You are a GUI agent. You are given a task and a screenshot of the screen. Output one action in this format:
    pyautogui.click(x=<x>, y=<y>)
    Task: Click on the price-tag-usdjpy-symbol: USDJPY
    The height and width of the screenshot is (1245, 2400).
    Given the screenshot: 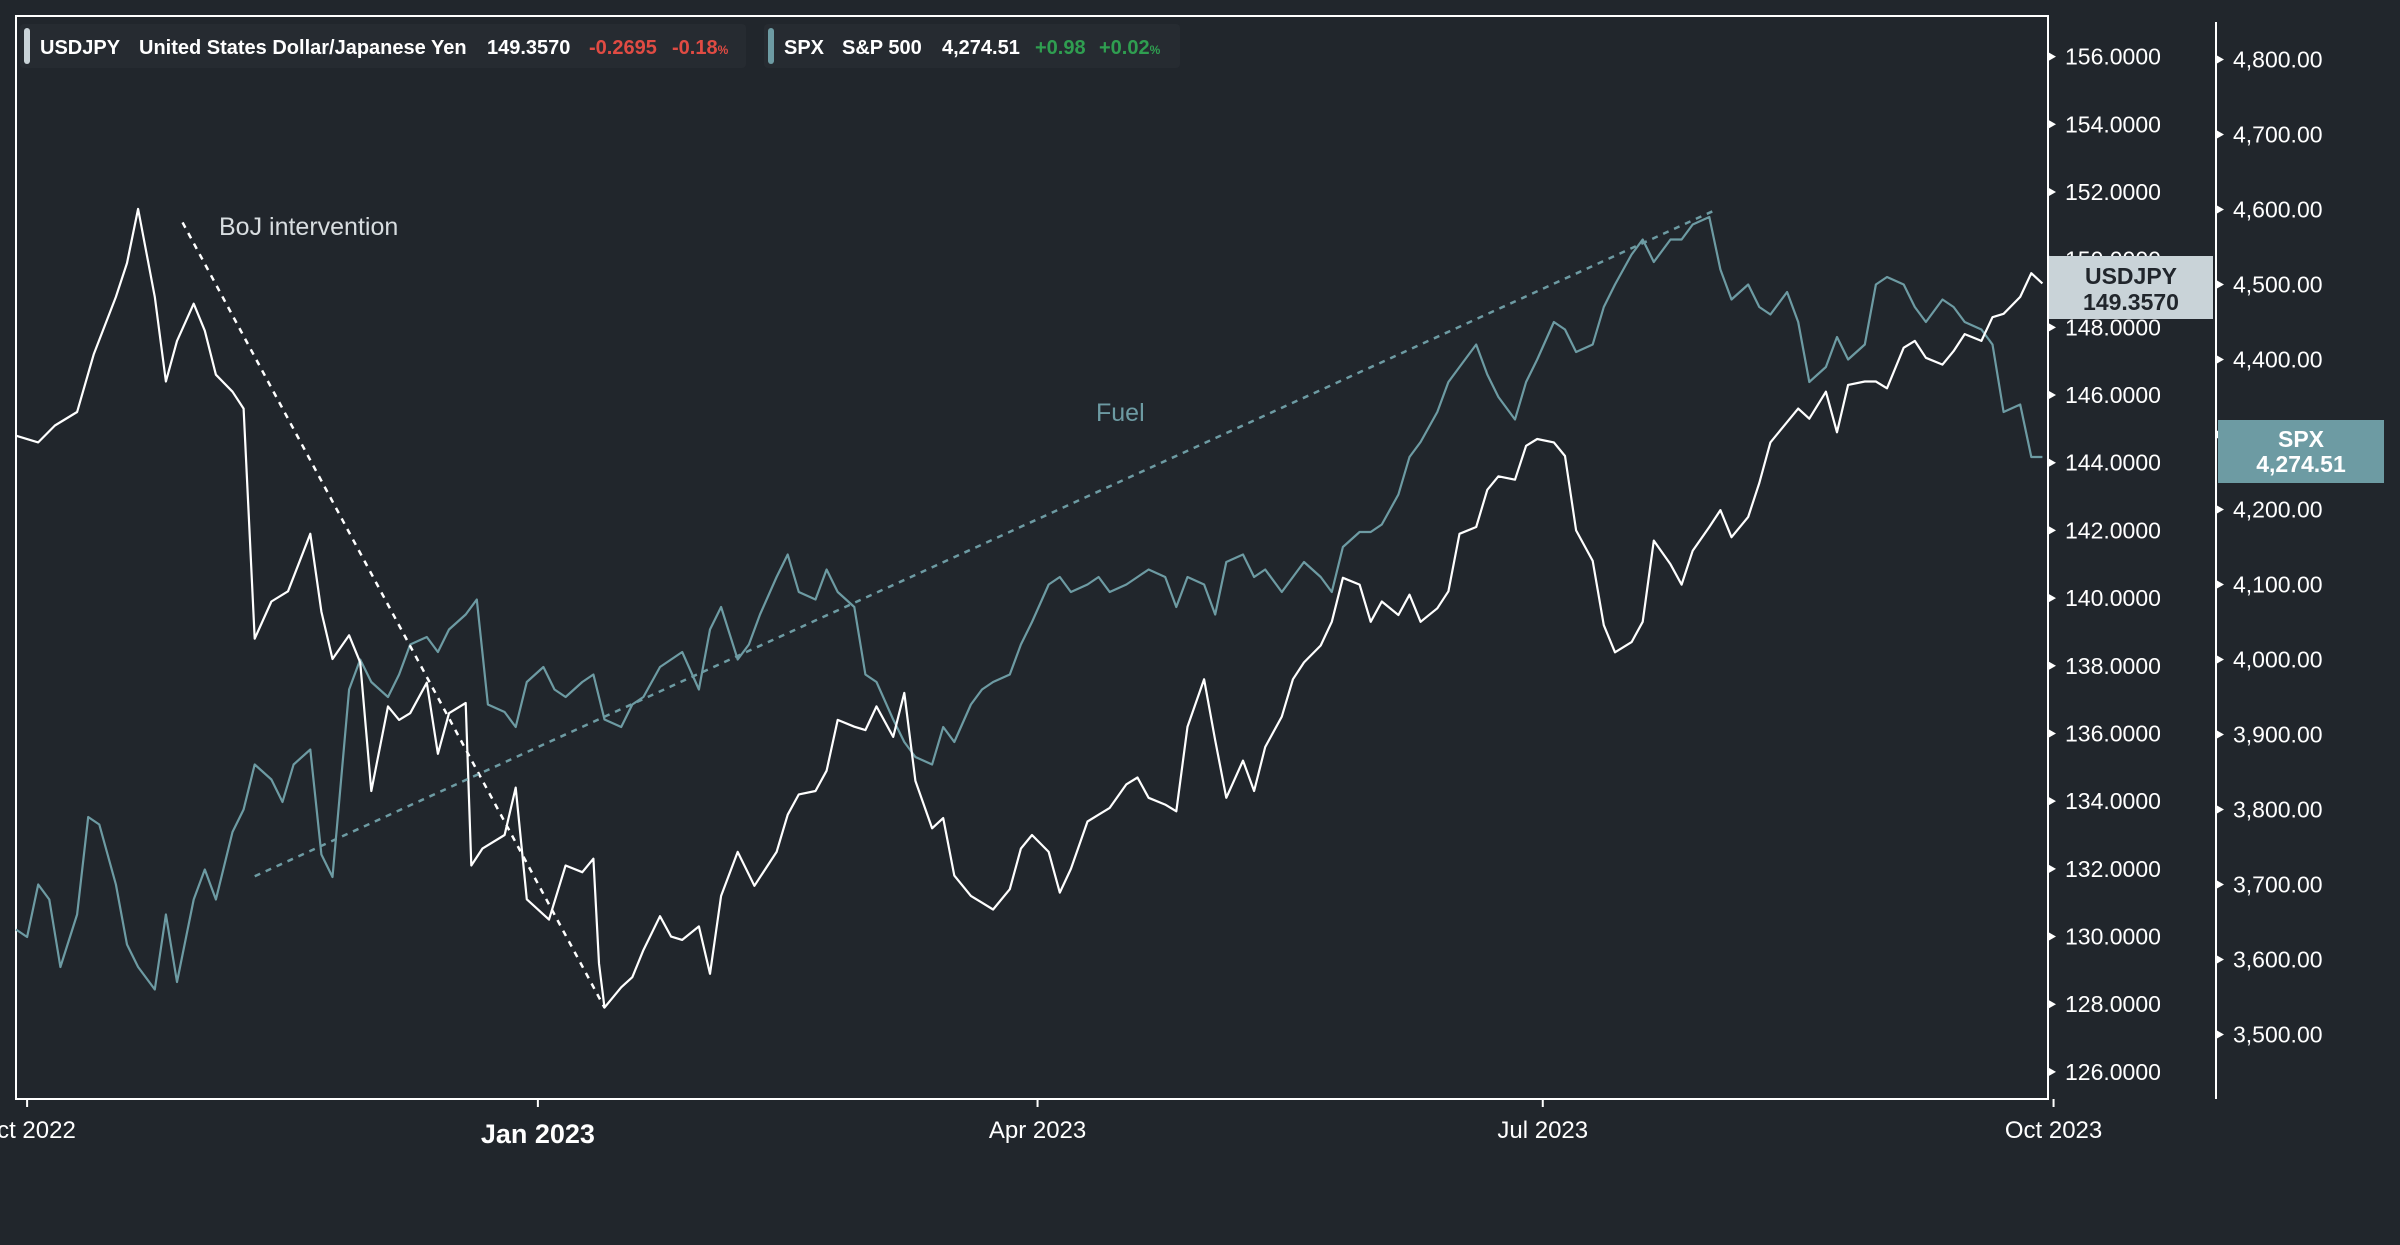 What is the action you would take?
    pyautogui.click(x=2131, y=276)
    